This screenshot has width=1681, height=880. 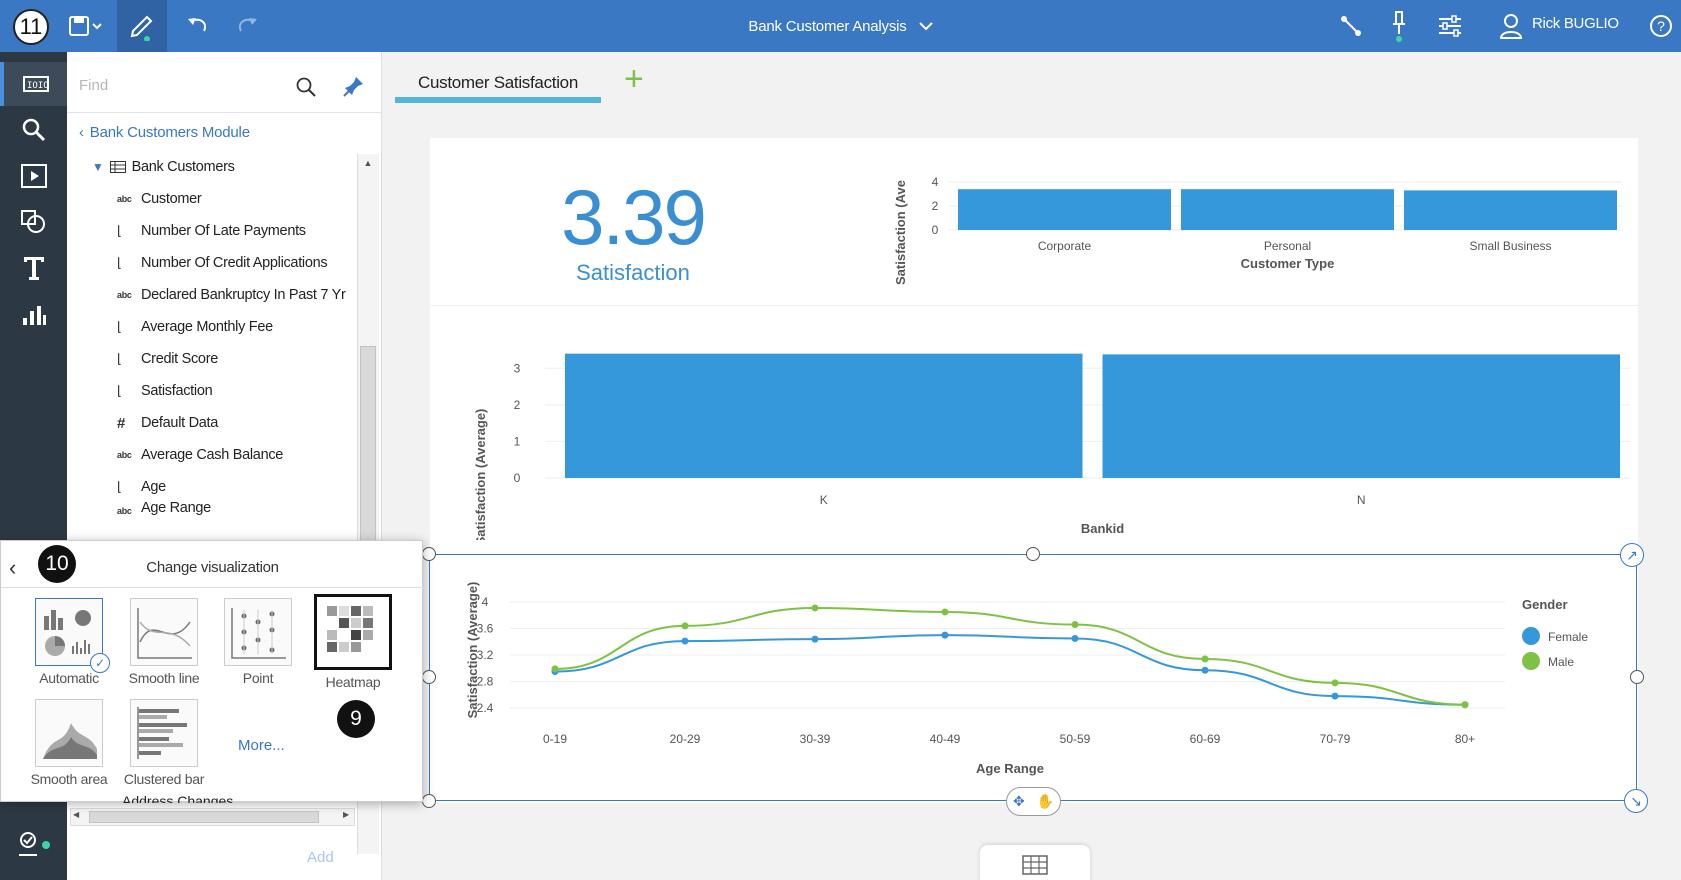 I want to click on x-tick-label: 70-79, so click(x=1335, y=739).